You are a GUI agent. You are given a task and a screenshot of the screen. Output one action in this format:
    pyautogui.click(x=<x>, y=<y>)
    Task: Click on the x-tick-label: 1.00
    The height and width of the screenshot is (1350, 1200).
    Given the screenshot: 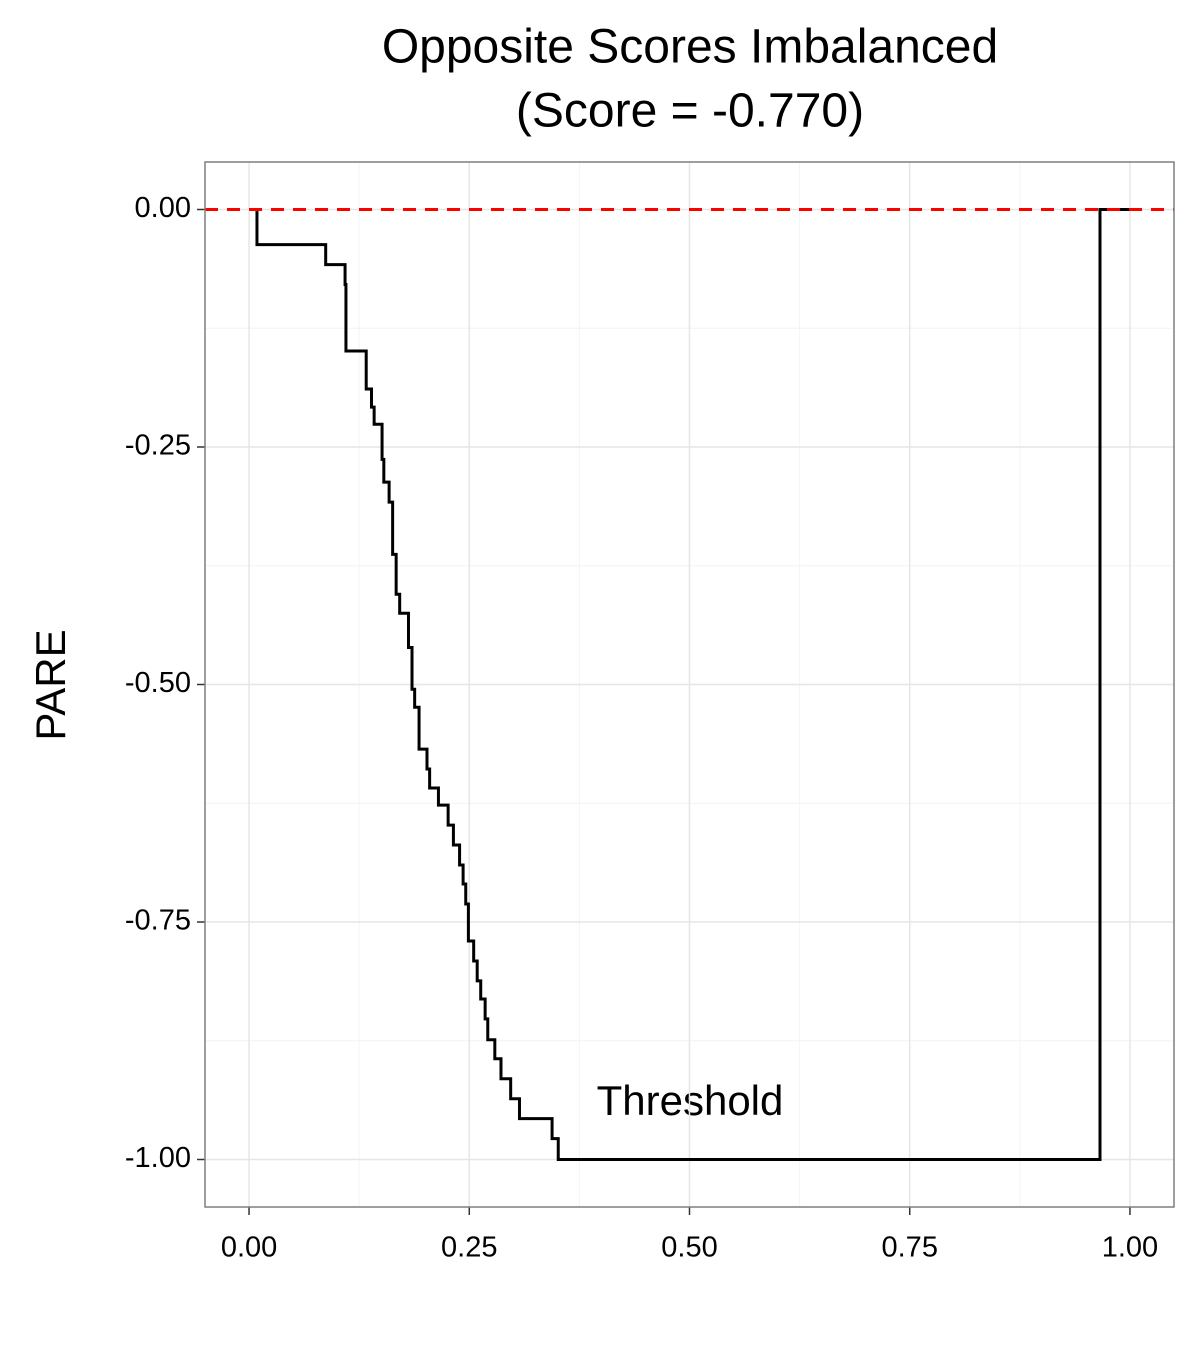 What is the action you would take?
    pyautogui.click(x=1130, y=1248)
    